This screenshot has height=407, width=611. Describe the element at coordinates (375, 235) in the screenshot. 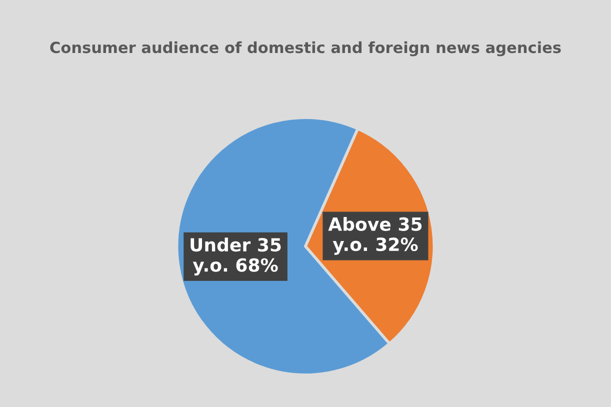

I see `slice-label: Above 35 y.o. 32%` at that location.